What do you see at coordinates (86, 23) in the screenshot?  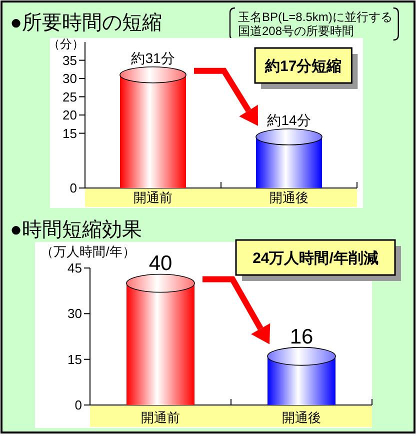 I see `chart-title: ●所要時間の短縮` at bounding box center [86, 23].